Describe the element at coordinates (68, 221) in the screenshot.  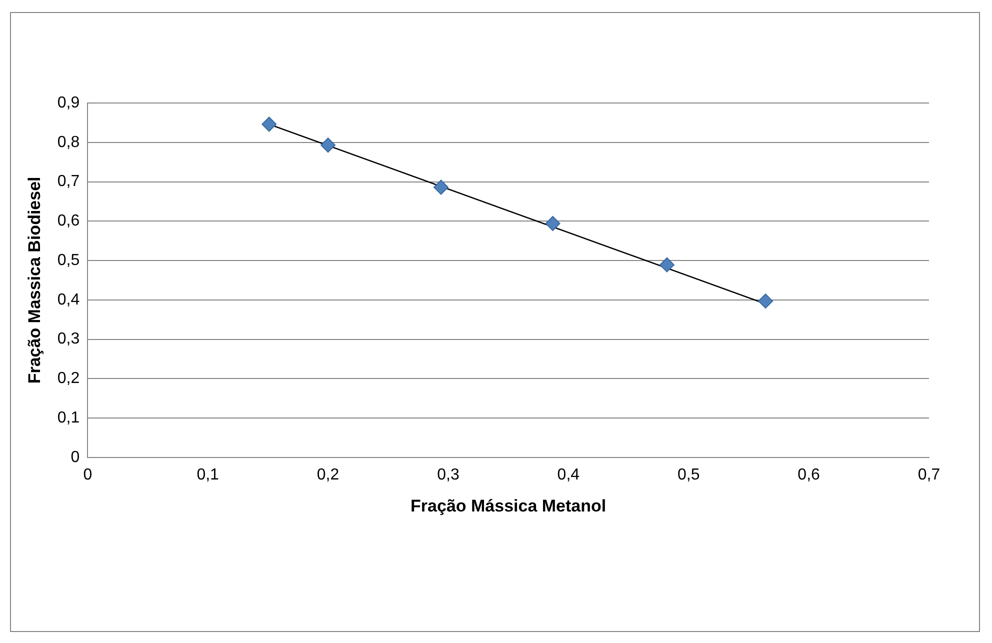
I see `y-tick-label: 0,6` at that location.